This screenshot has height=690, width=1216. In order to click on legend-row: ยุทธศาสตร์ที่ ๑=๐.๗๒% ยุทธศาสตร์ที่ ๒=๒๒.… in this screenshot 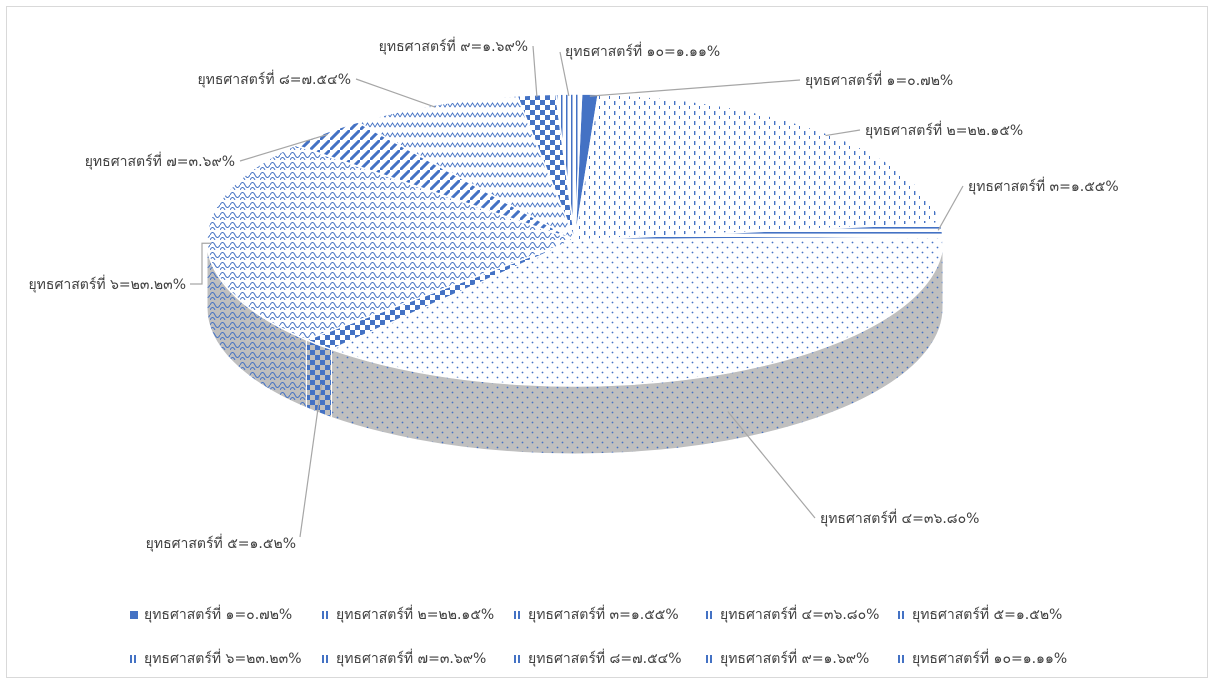, I will do `click(620, 615)`.